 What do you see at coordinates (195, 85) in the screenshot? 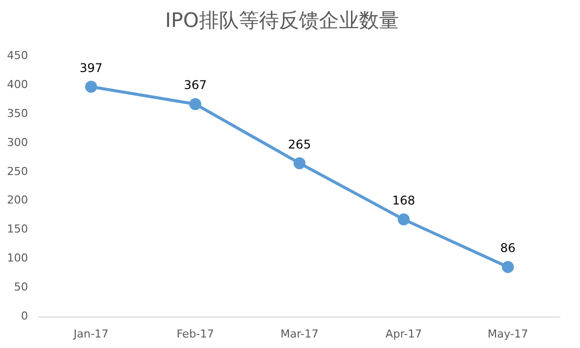
I see `data-label: 367` at bounding box center [195, 85].